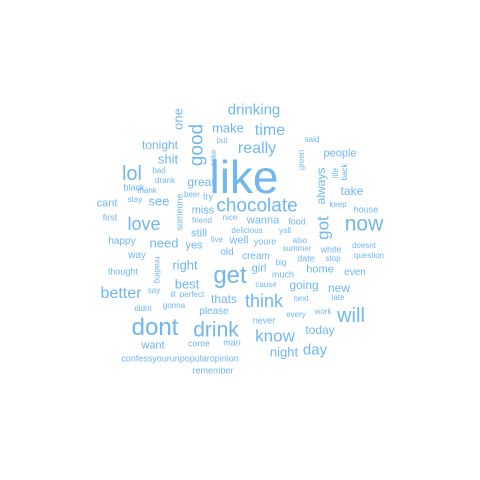 The width and height of the screenshot is (480, 480). What do you see at coordinates (297, 221) in the screenshot?
I see `word-food: food` at bounding box center [297, 221].